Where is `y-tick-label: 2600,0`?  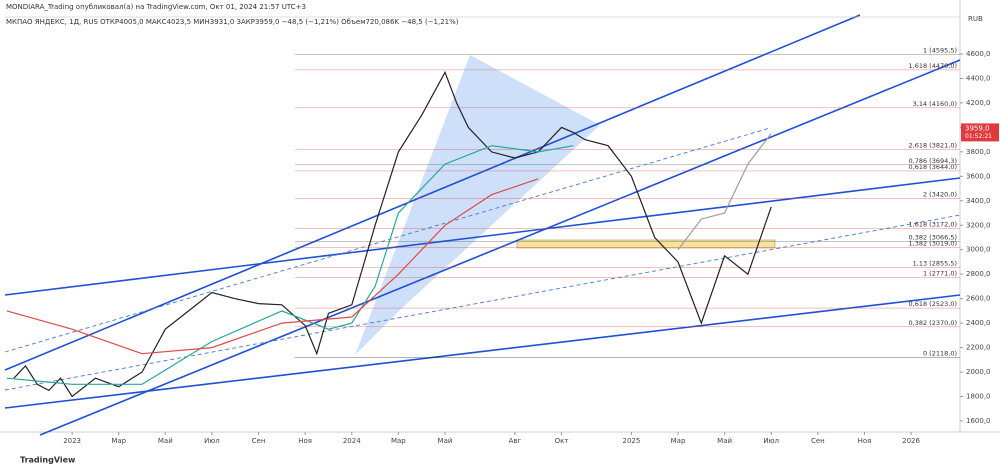 y-tick-label: 2600,0 is located at coordinates (978, 299).